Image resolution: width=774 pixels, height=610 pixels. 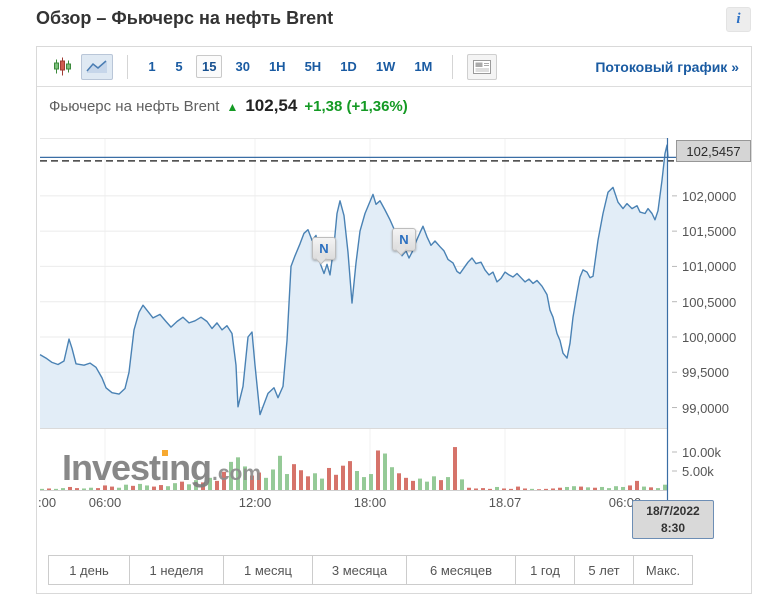 I want to click on news-marker-2: N, so click(x=404, y=239).